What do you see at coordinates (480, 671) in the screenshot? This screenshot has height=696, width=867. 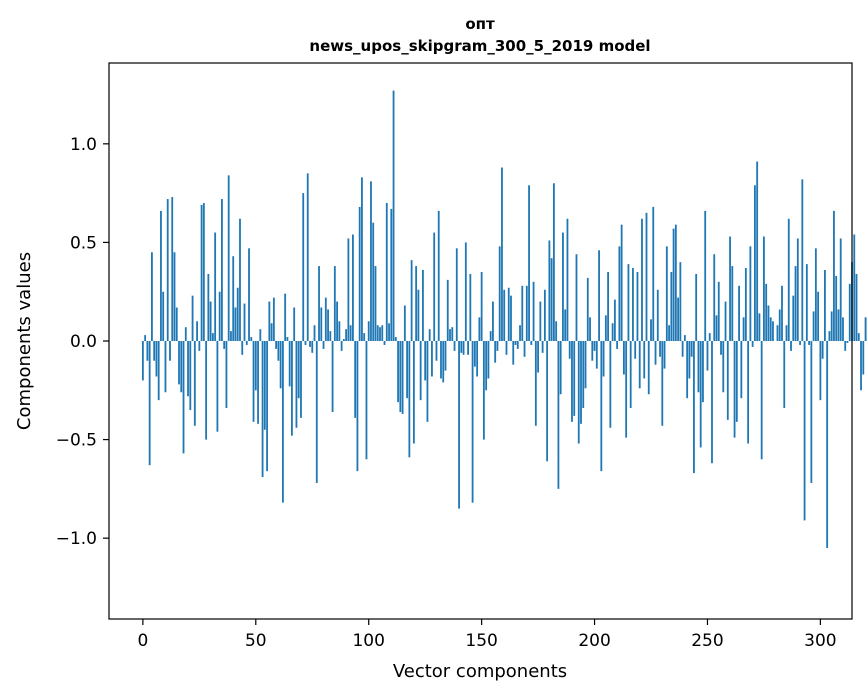 I see `x-axis-label: Vector components` at bounding box center [480, 671].